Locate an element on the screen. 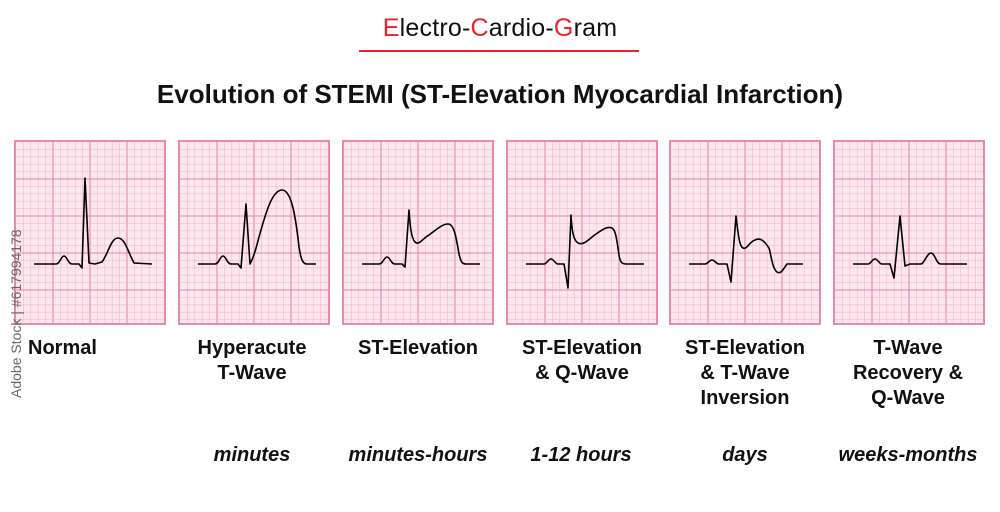 The height and width of the screenshot is (512, 1000). ecg-panel-st-elevation is located at coordinates (418, 232).